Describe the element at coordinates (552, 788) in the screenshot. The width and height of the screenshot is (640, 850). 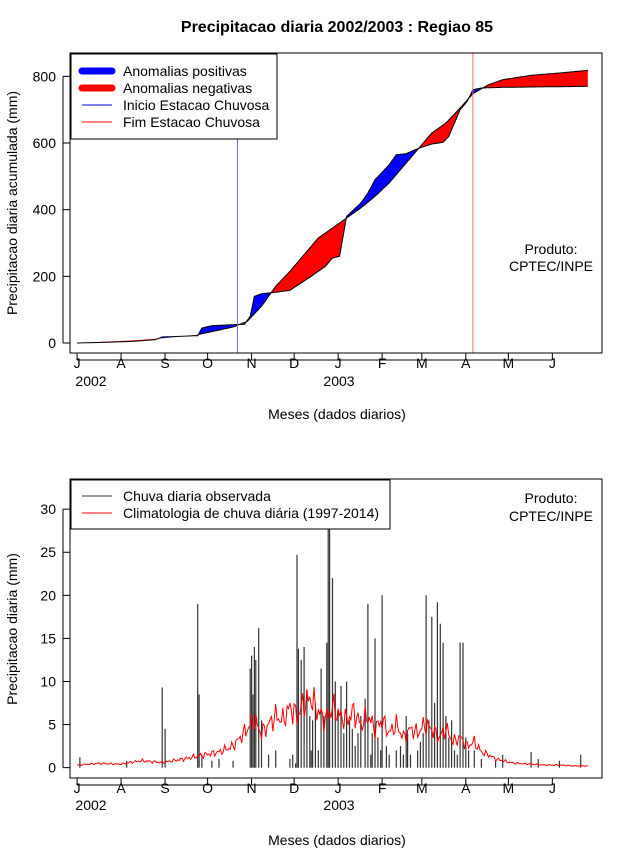
I see `bottom-x-tick-label-11: J` at that location.